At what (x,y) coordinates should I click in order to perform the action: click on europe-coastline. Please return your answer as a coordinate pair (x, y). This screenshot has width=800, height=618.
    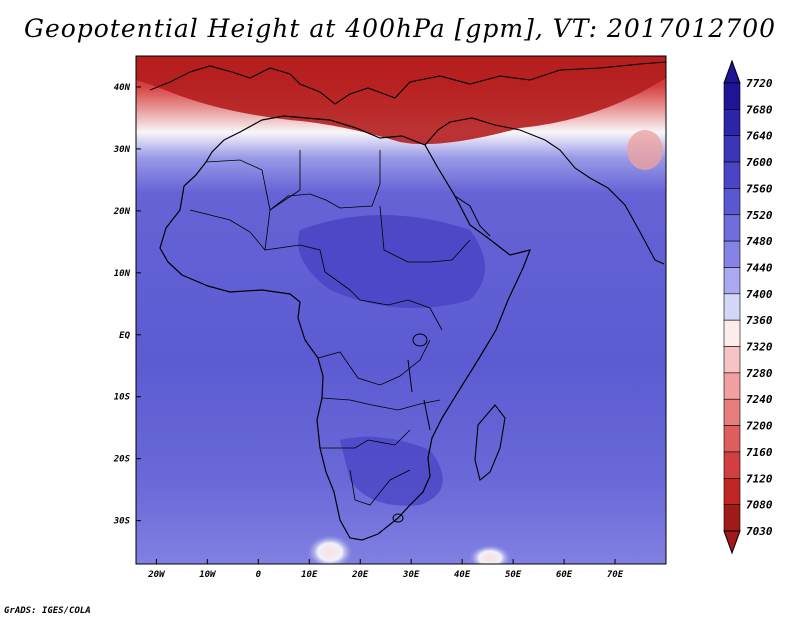
    Looking at the image, I should click on (407, 83).